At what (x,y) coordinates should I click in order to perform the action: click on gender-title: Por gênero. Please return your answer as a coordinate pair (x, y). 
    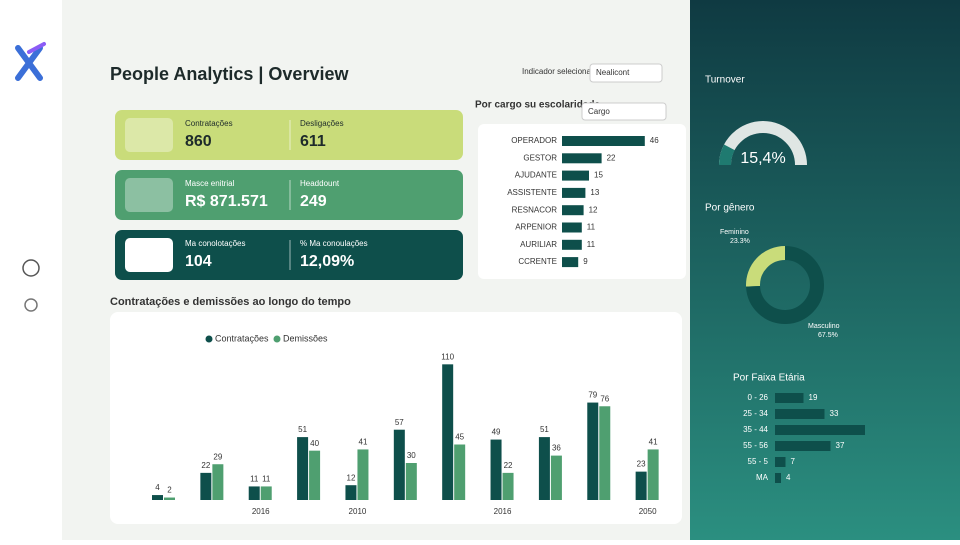
    Looking at the image, I should click on (730, 208).